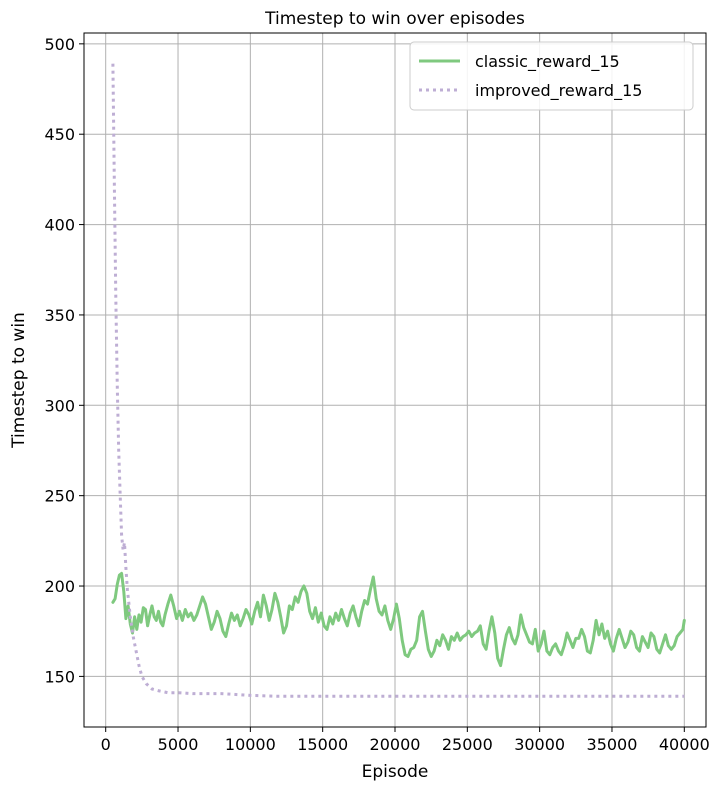 The image size is (716, 789). Describe the element at coordinates (19, 380) in the screenshot. I see `y-axis-label: Timestep to win` at that location.